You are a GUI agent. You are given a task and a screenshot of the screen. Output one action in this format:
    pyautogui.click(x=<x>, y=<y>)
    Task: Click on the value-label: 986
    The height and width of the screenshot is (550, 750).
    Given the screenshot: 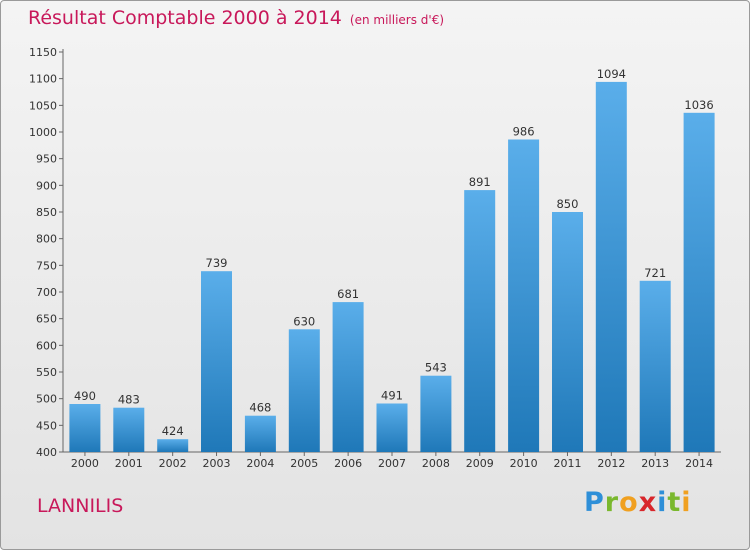 What is the action you would take?
    pyautogui.click(x=524, y=131)
    